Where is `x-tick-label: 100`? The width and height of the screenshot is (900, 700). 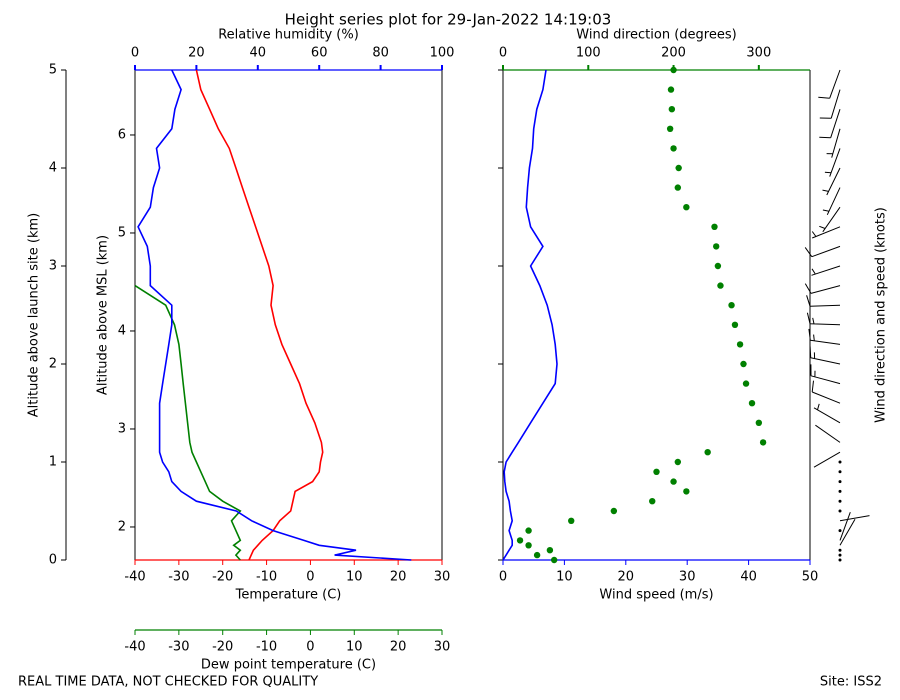 x-tick-label: 100 is located at coordinates (588, 53).